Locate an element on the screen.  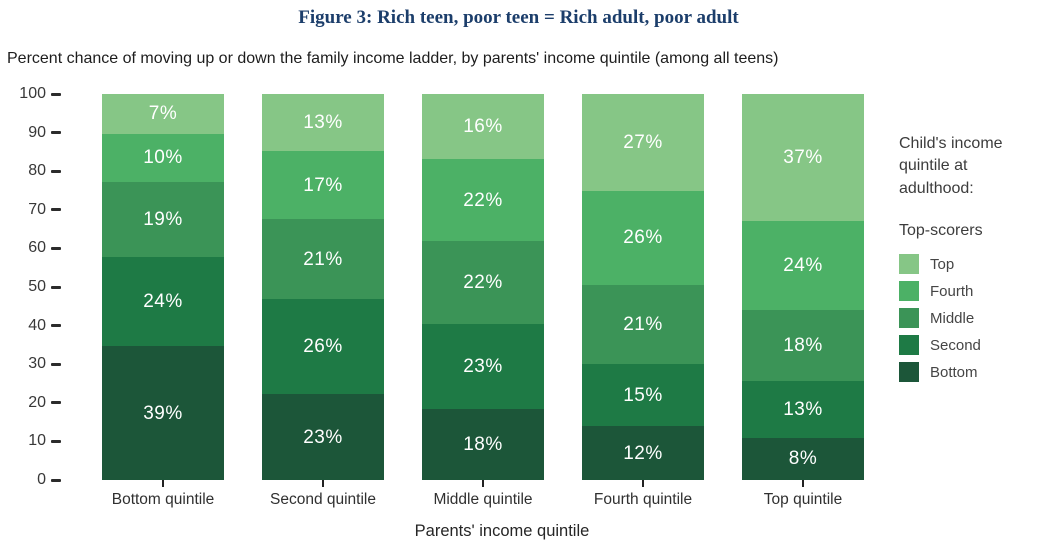
bar-segment-value: 15% is located at coordinates (643, 395).